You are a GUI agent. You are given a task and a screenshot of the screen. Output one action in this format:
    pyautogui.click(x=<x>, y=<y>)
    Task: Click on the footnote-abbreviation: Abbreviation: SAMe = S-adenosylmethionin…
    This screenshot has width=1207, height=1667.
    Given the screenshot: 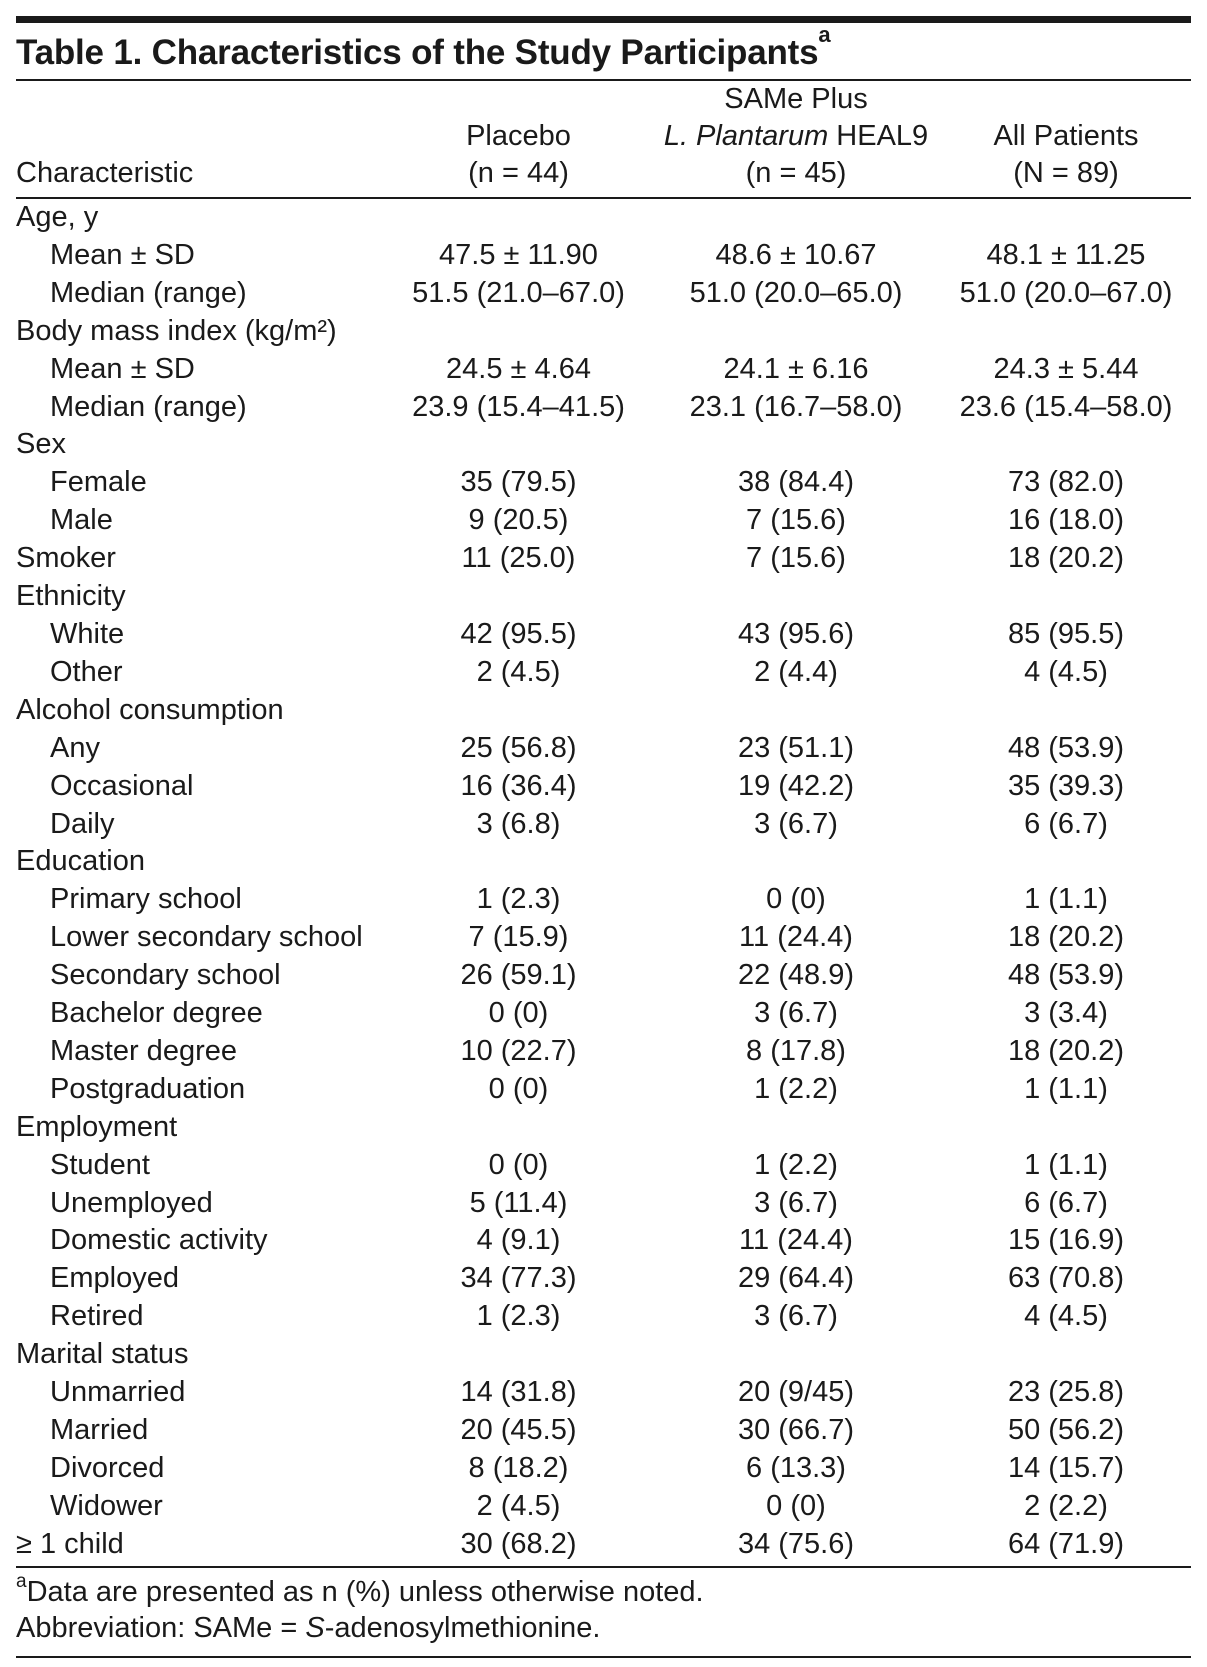 What is the action you would take?
    pyautogui.click(x=603, y=1628)
    